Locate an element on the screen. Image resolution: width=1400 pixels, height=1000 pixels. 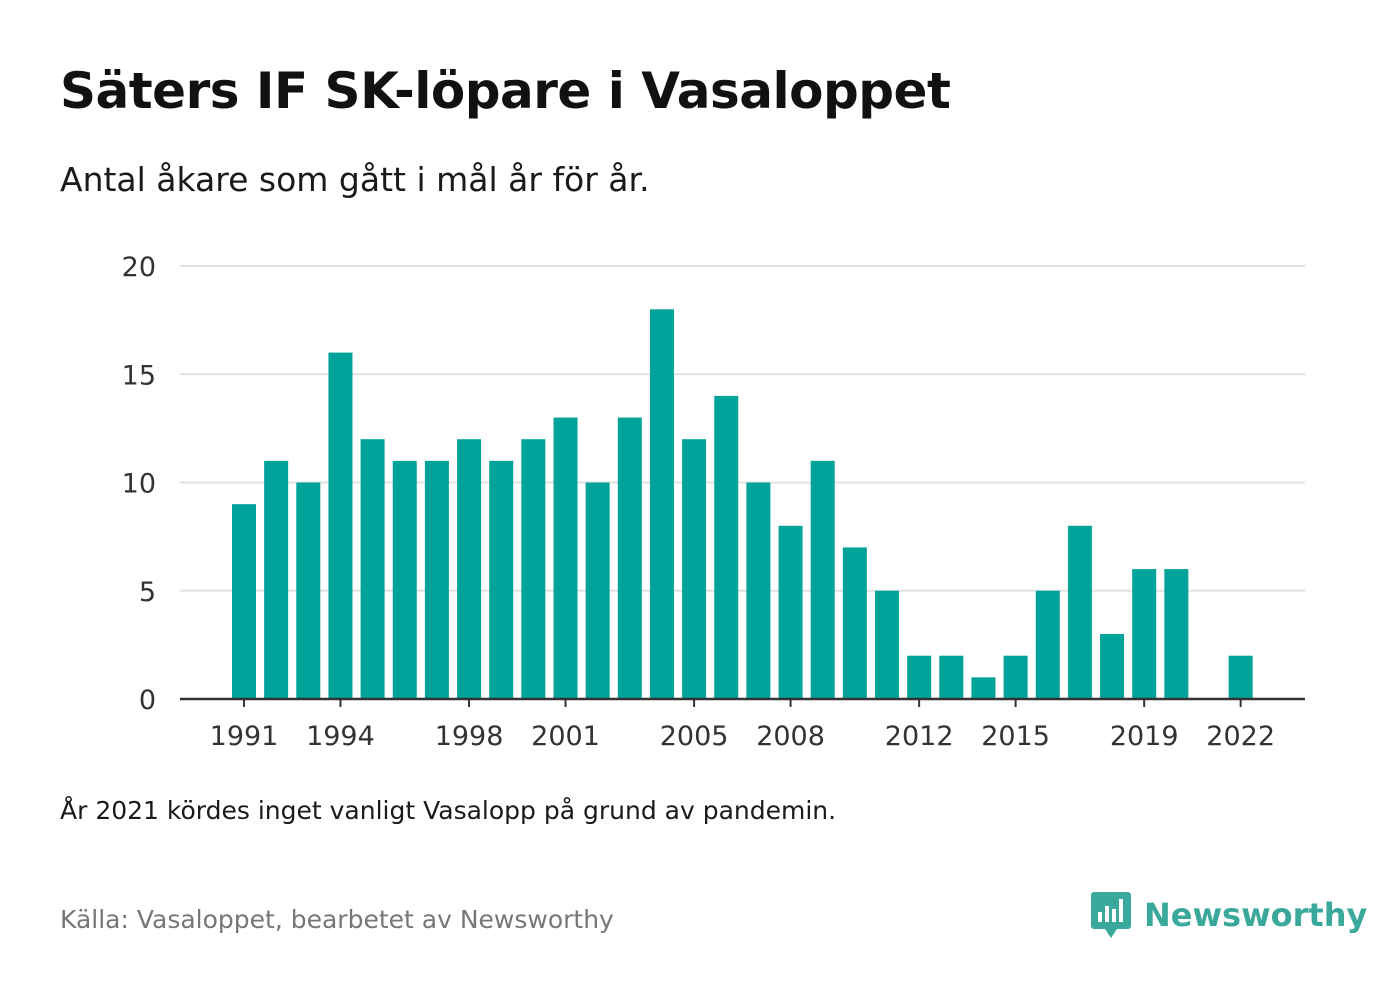
y-tick-label: 0 is located at coordinates (147, 700).